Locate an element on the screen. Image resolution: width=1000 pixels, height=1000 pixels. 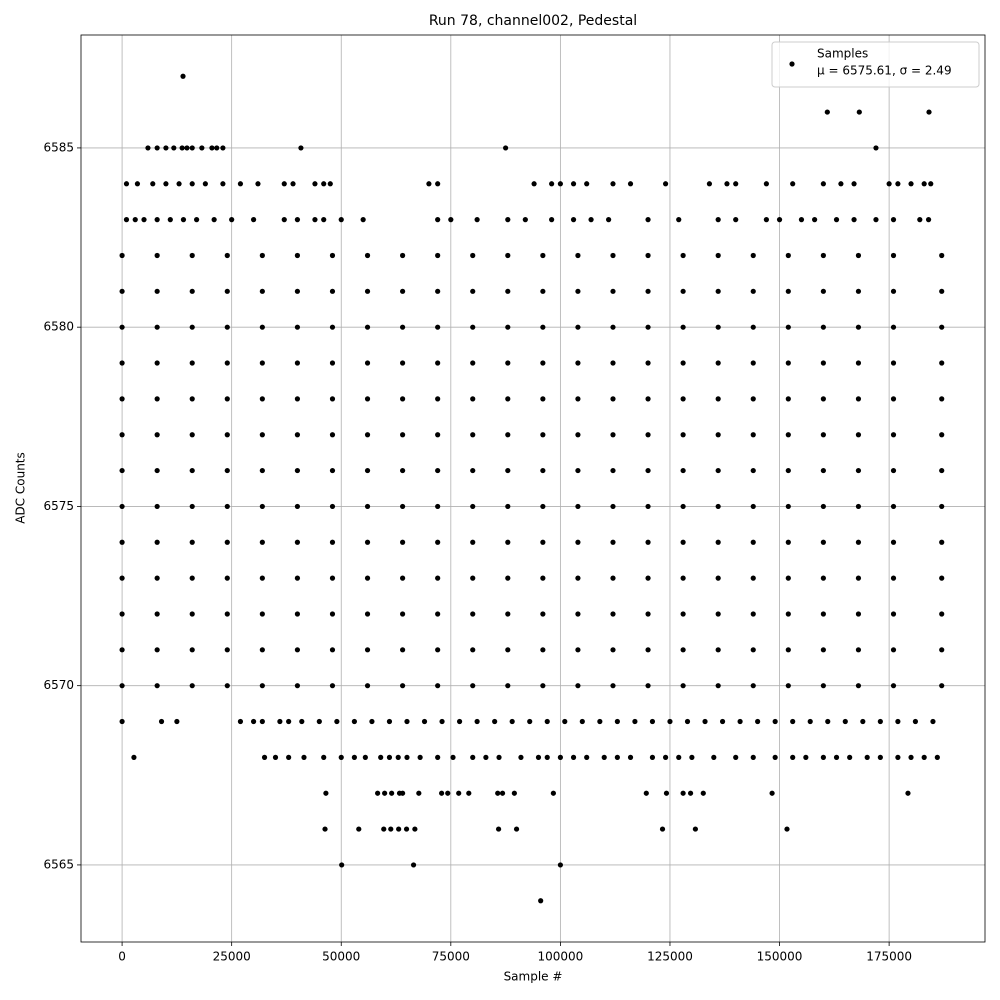
y-tick-label: 6565 is located at coordinates (58, 864).